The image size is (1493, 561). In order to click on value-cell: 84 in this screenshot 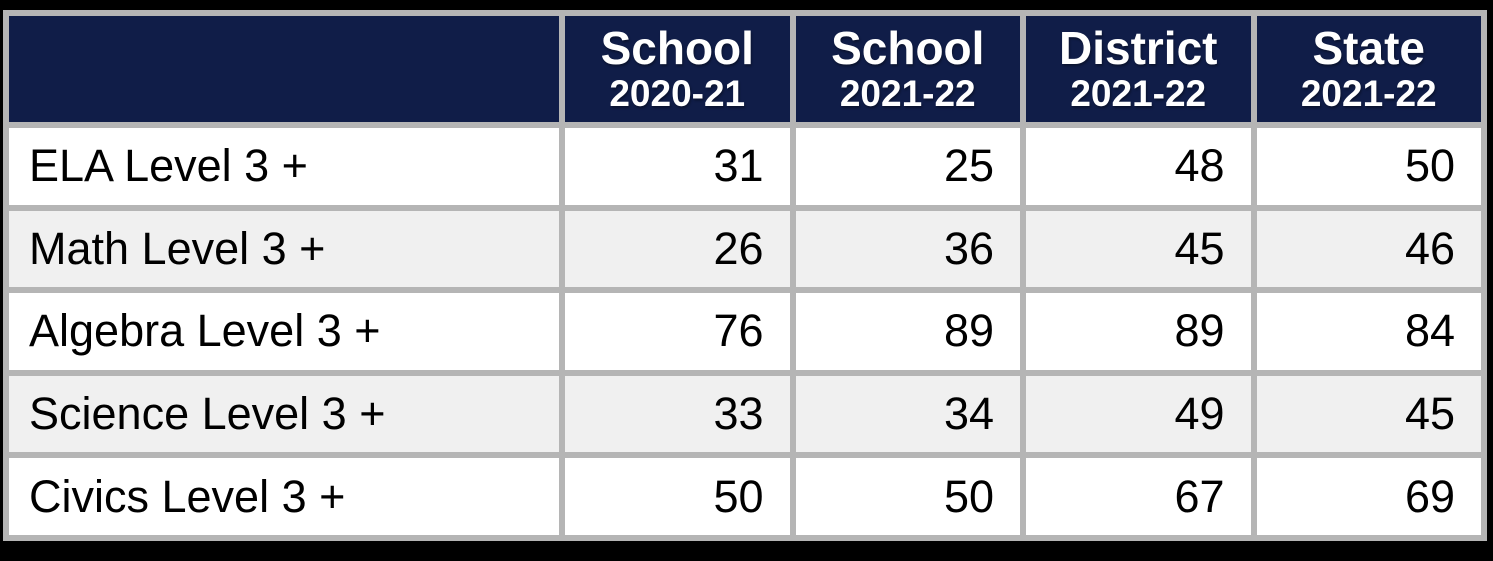, I will do `click(1368, 331)`.